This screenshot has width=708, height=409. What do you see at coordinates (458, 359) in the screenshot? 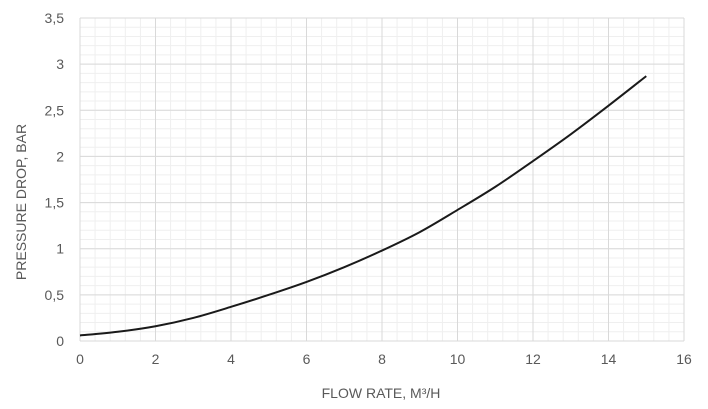
I see `x-tick-label: 10` at bounding box center [458, 359].